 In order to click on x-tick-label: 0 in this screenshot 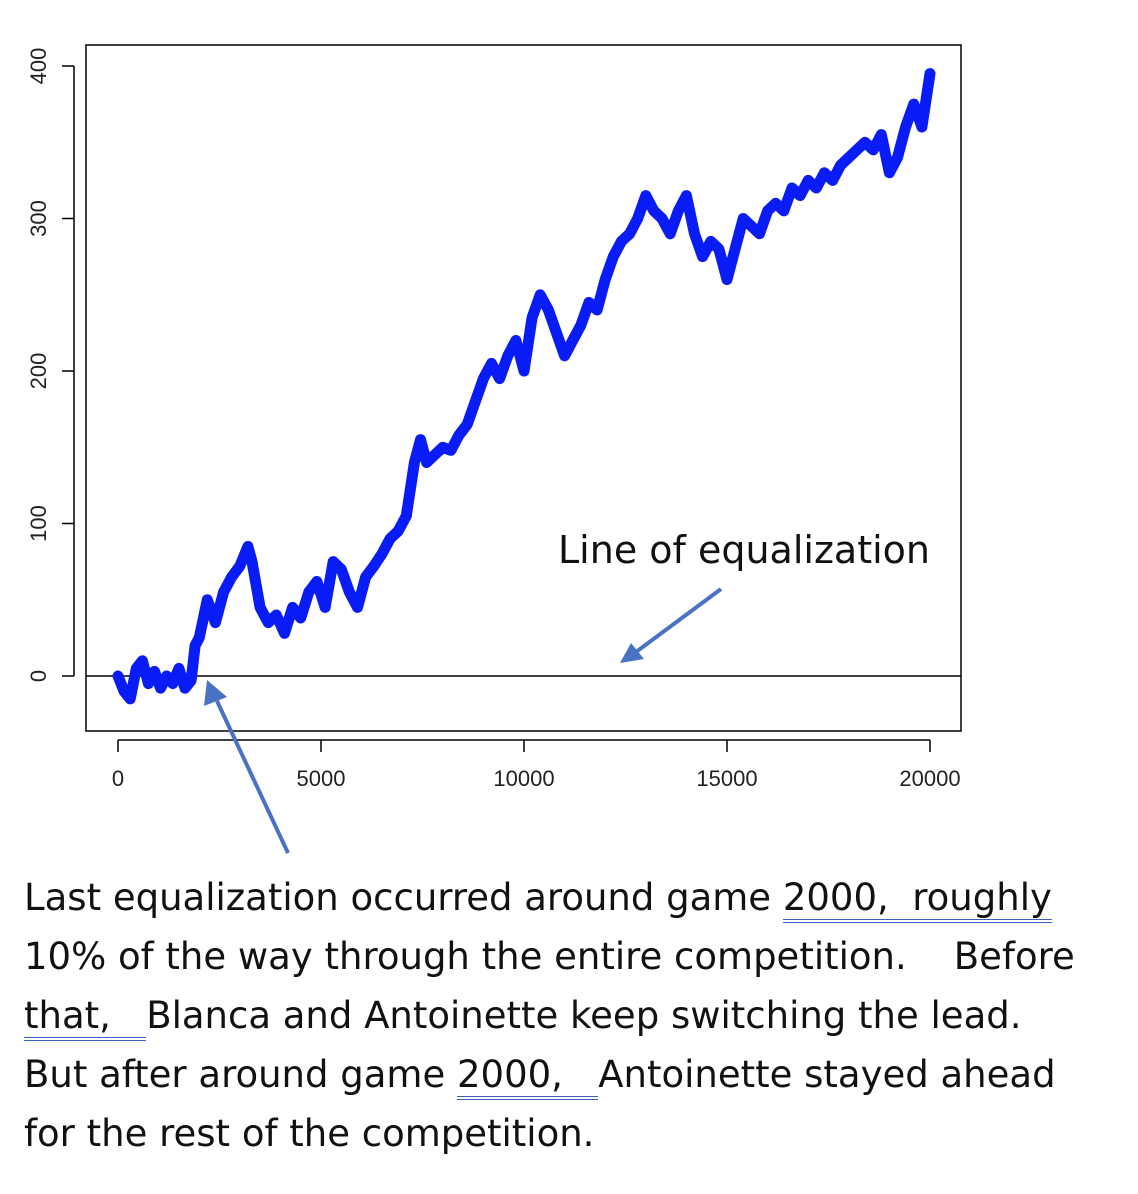, I will do `click(118, 778)`.